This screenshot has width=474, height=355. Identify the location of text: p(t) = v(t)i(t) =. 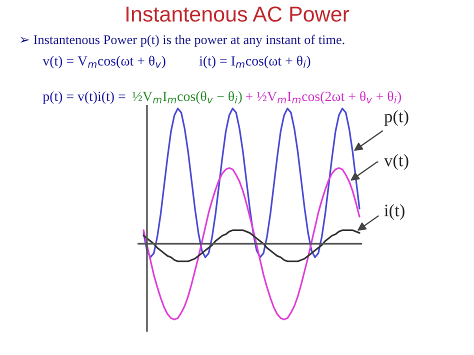
(84, 97).